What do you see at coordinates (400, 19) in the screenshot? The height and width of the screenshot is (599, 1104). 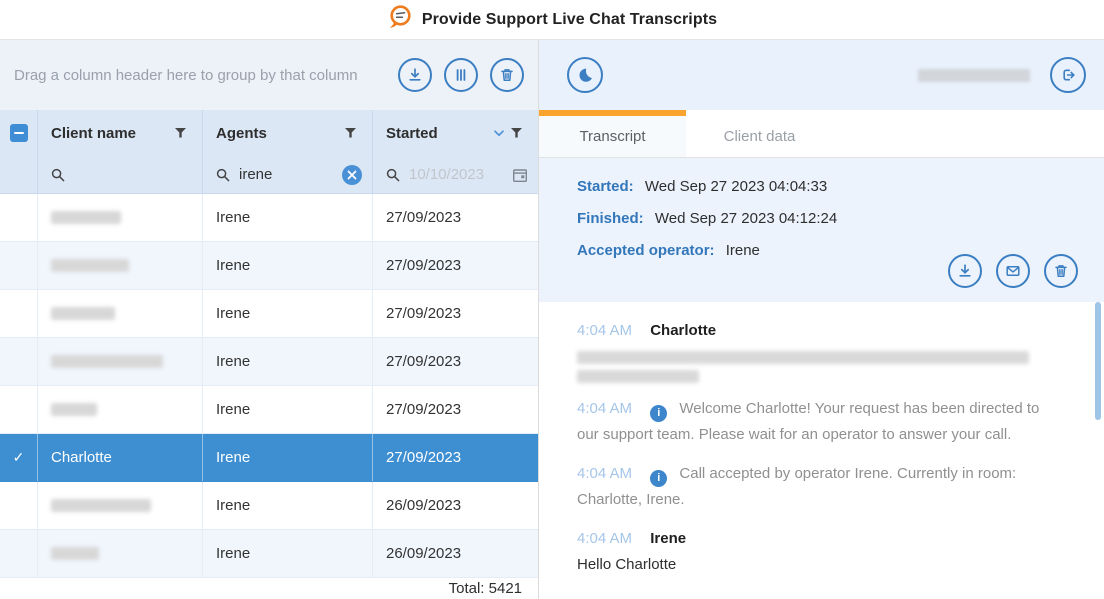 I see `provide-support-logo-icon` at bounding box center [400, 19].